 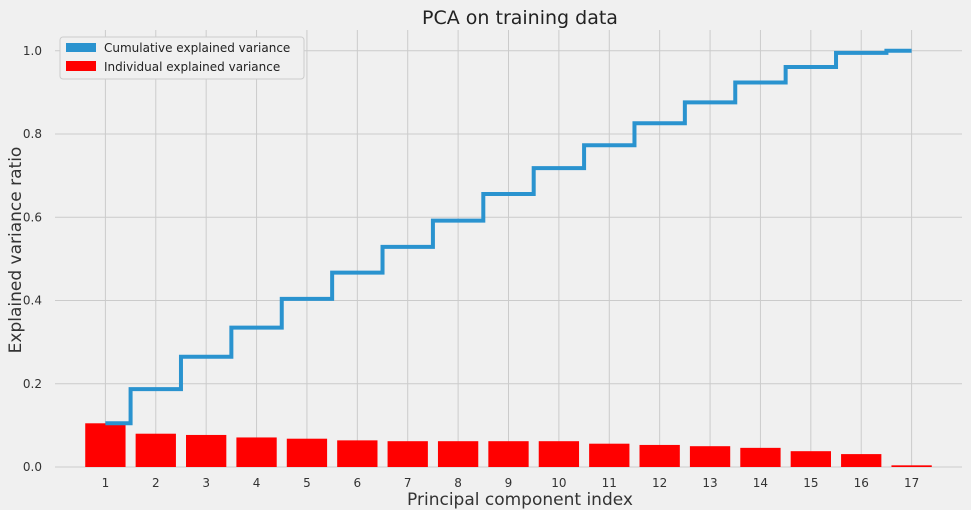 What do you see at coordinates (358, 483) in the screenshot?
I see `x-tick-label: 6` at bounding box center [358, 483].